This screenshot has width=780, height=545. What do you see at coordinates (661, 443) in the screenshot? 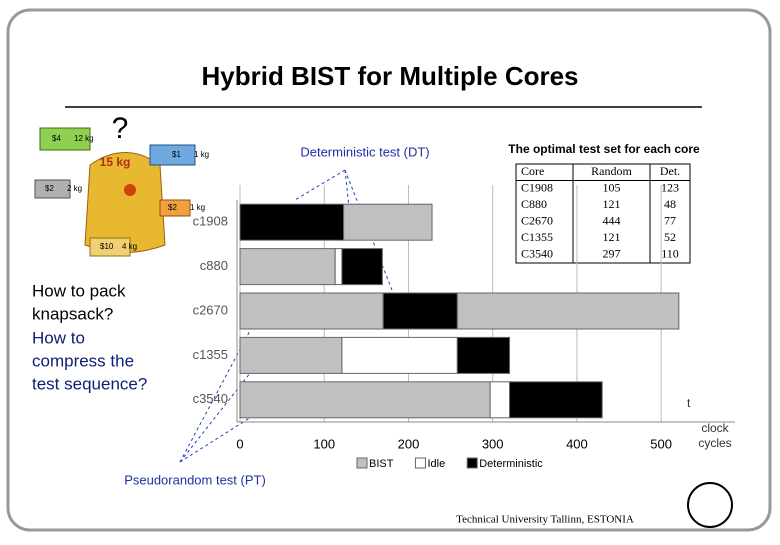
I see `x-tick-label: 500` at bounding box center [661, 443].